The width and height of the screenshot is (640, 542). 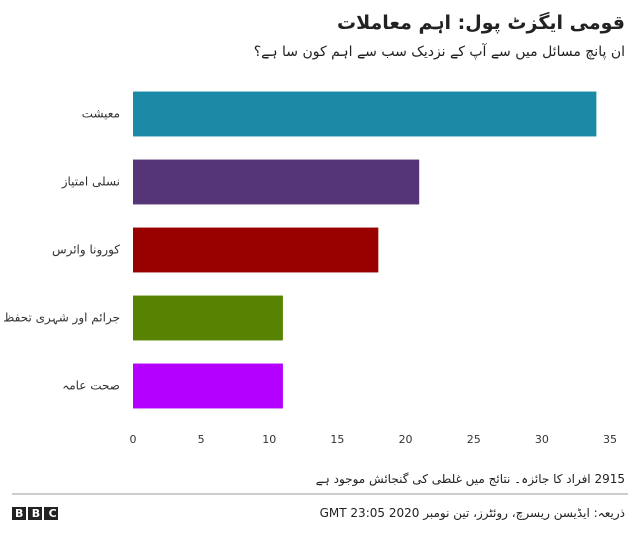 What do you see at coordinates (269, 439) in the screenshot?
I see `x-tick-label: 10` at bounding box center [269, 439].